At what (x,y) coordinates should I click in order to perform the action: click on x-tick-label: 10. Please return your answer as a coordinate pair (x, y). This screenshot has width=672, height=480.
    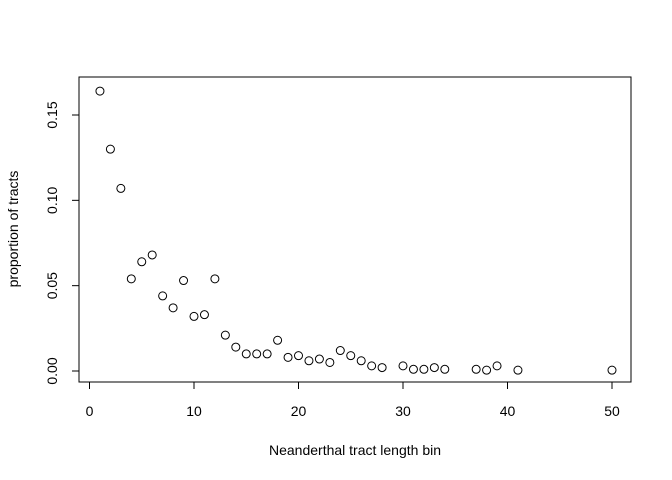
    Looking at the image, I should click on (194, 411).